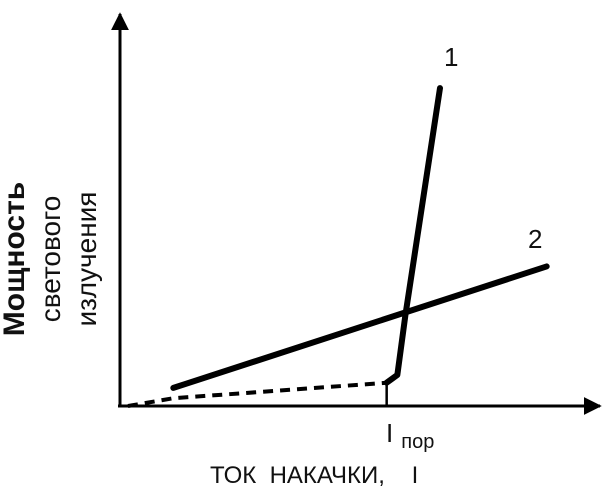  What do you see at coordinates (535, 239) in the screenshot?
I see `series-label-2: 2` at bounding box center [535, 239].